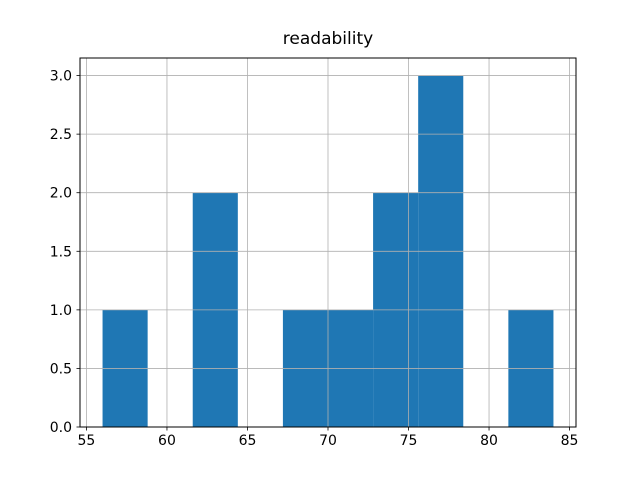  What do you see at coordinates (61, 77) in the screenshot?
I see `y-tick-label: 3.0` at bounding box center [61, 77].